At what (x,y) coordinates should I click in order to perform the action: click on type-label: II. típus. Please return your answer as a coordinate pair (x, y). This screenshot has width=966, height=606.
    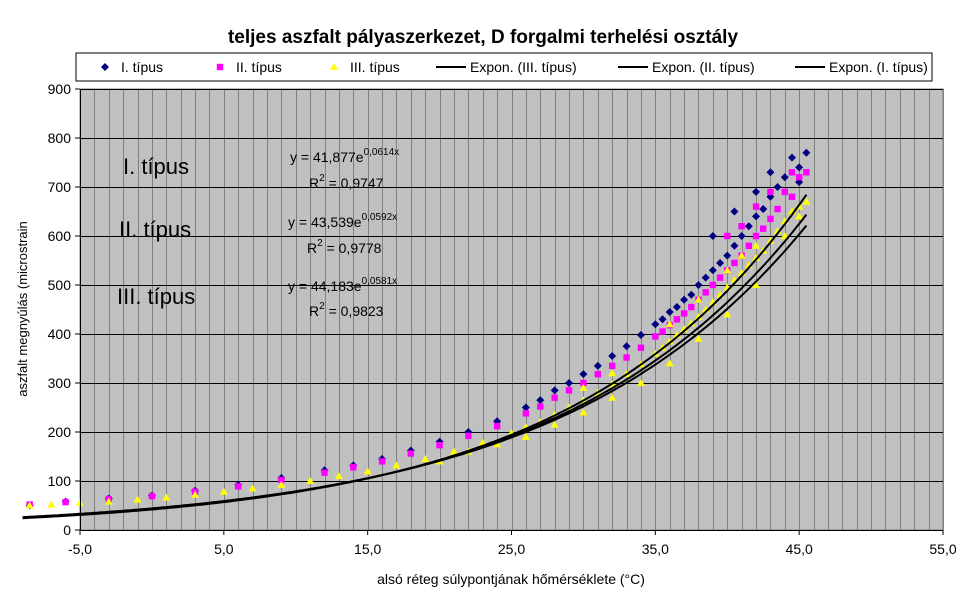
    Looking at the image, I should click on (155, 229).